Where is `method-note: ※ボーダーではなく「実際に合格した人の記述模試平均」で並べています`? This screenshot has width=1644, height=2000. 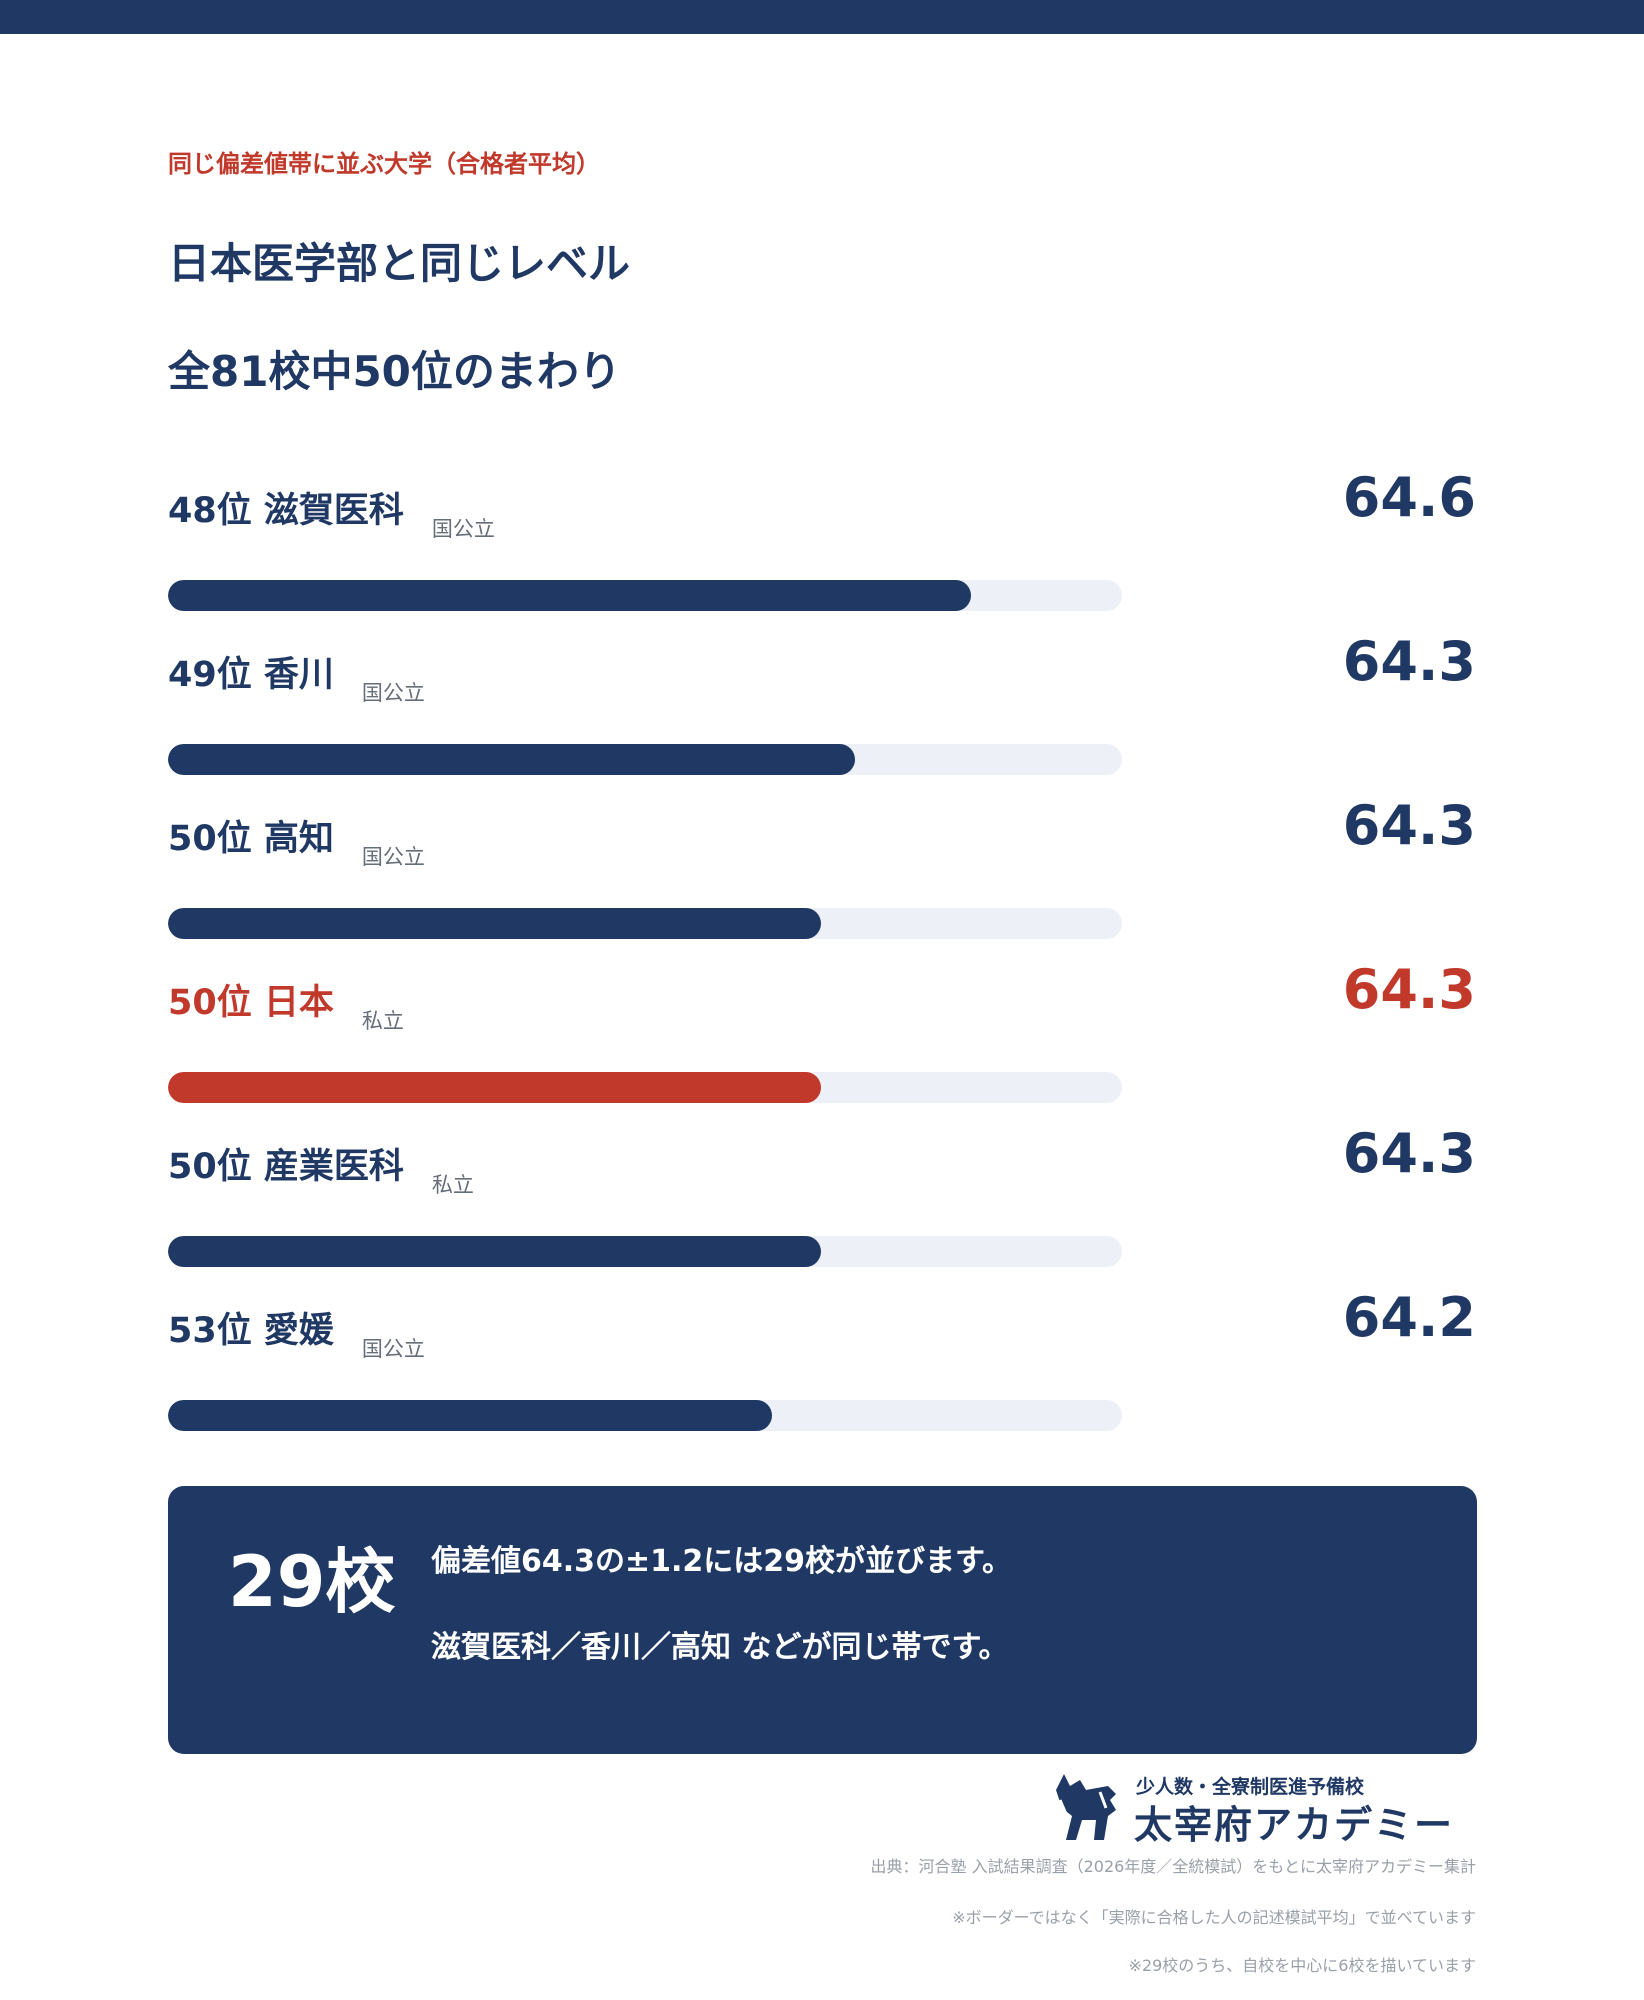
method-note: ※ボーダーではなく「実際に合格した人の記述模試平均」で並べています is located at coordinates (1214, 1917).